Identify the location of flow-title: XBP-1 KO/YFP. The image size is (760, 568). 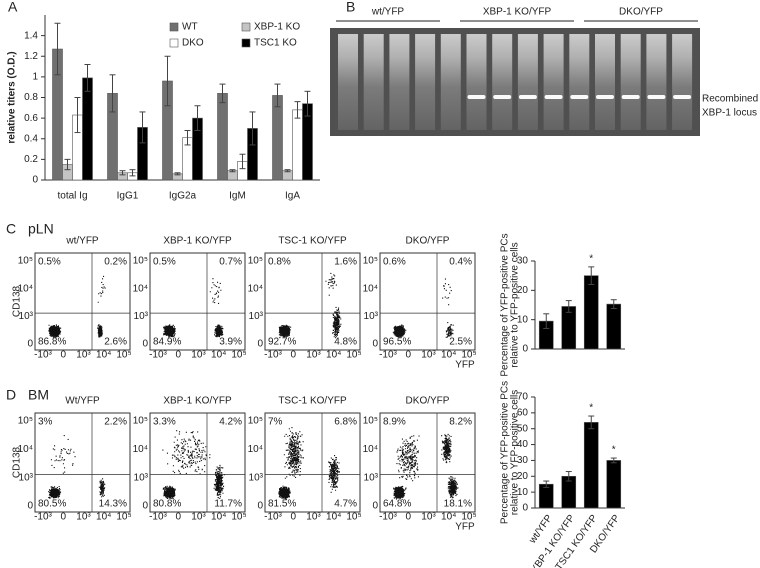
(197, 401).